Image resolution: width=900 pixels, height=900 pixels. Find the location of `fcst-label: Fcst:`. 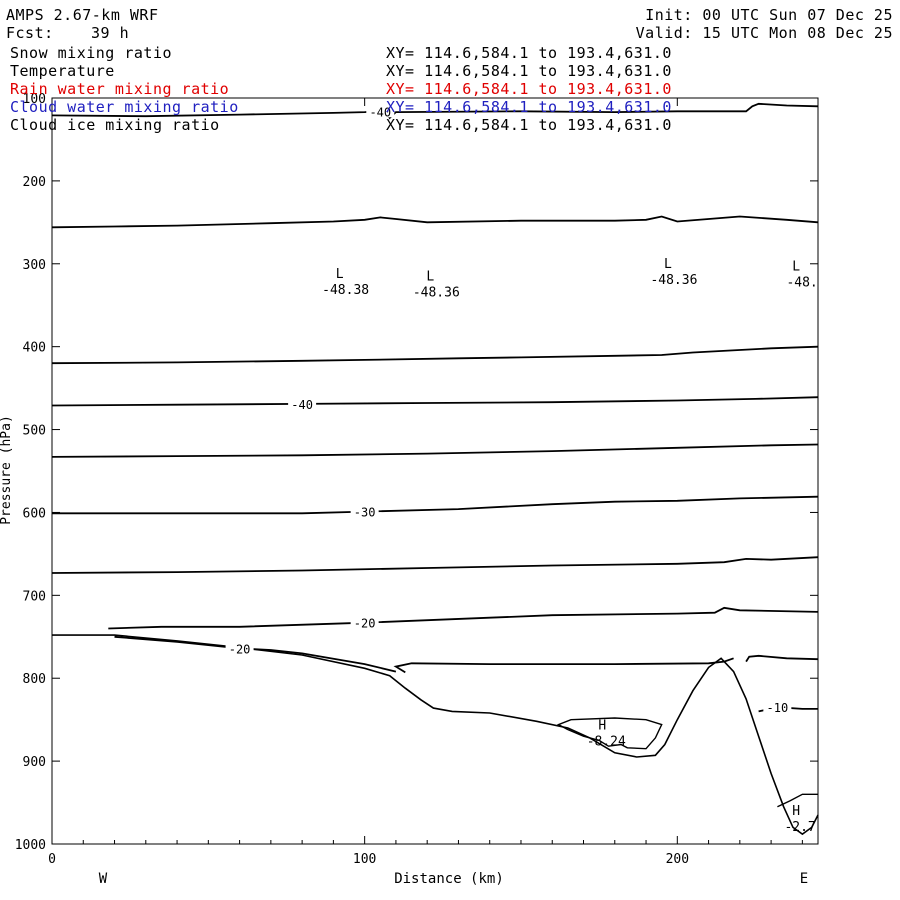

fcst-label: Fcst: is located at coordinates (30, 33).